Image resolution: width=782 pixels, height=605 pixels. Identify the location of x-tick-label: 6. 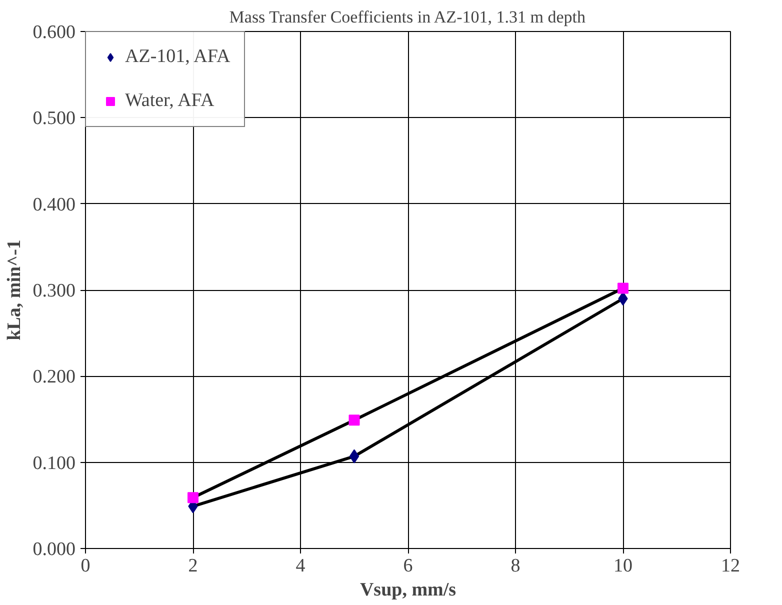
(408, 566).